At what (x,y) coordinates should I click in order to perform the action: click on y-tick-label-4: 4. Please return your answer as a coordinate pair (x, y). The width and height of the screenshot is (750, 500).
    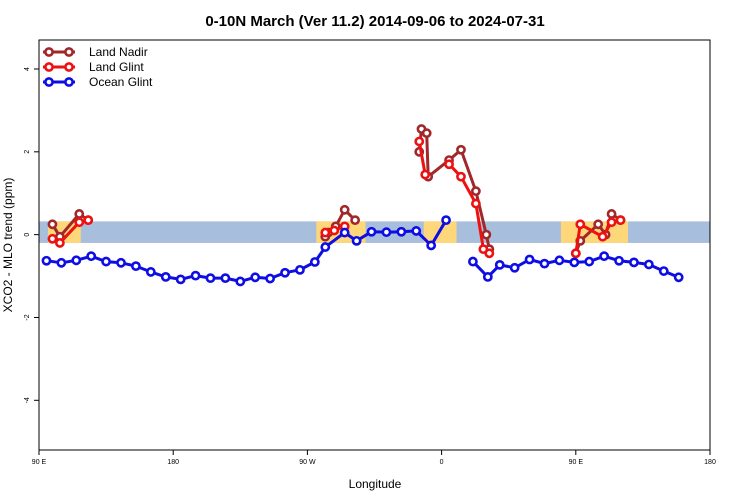
    Looking at the image, I should click on (27, 69).